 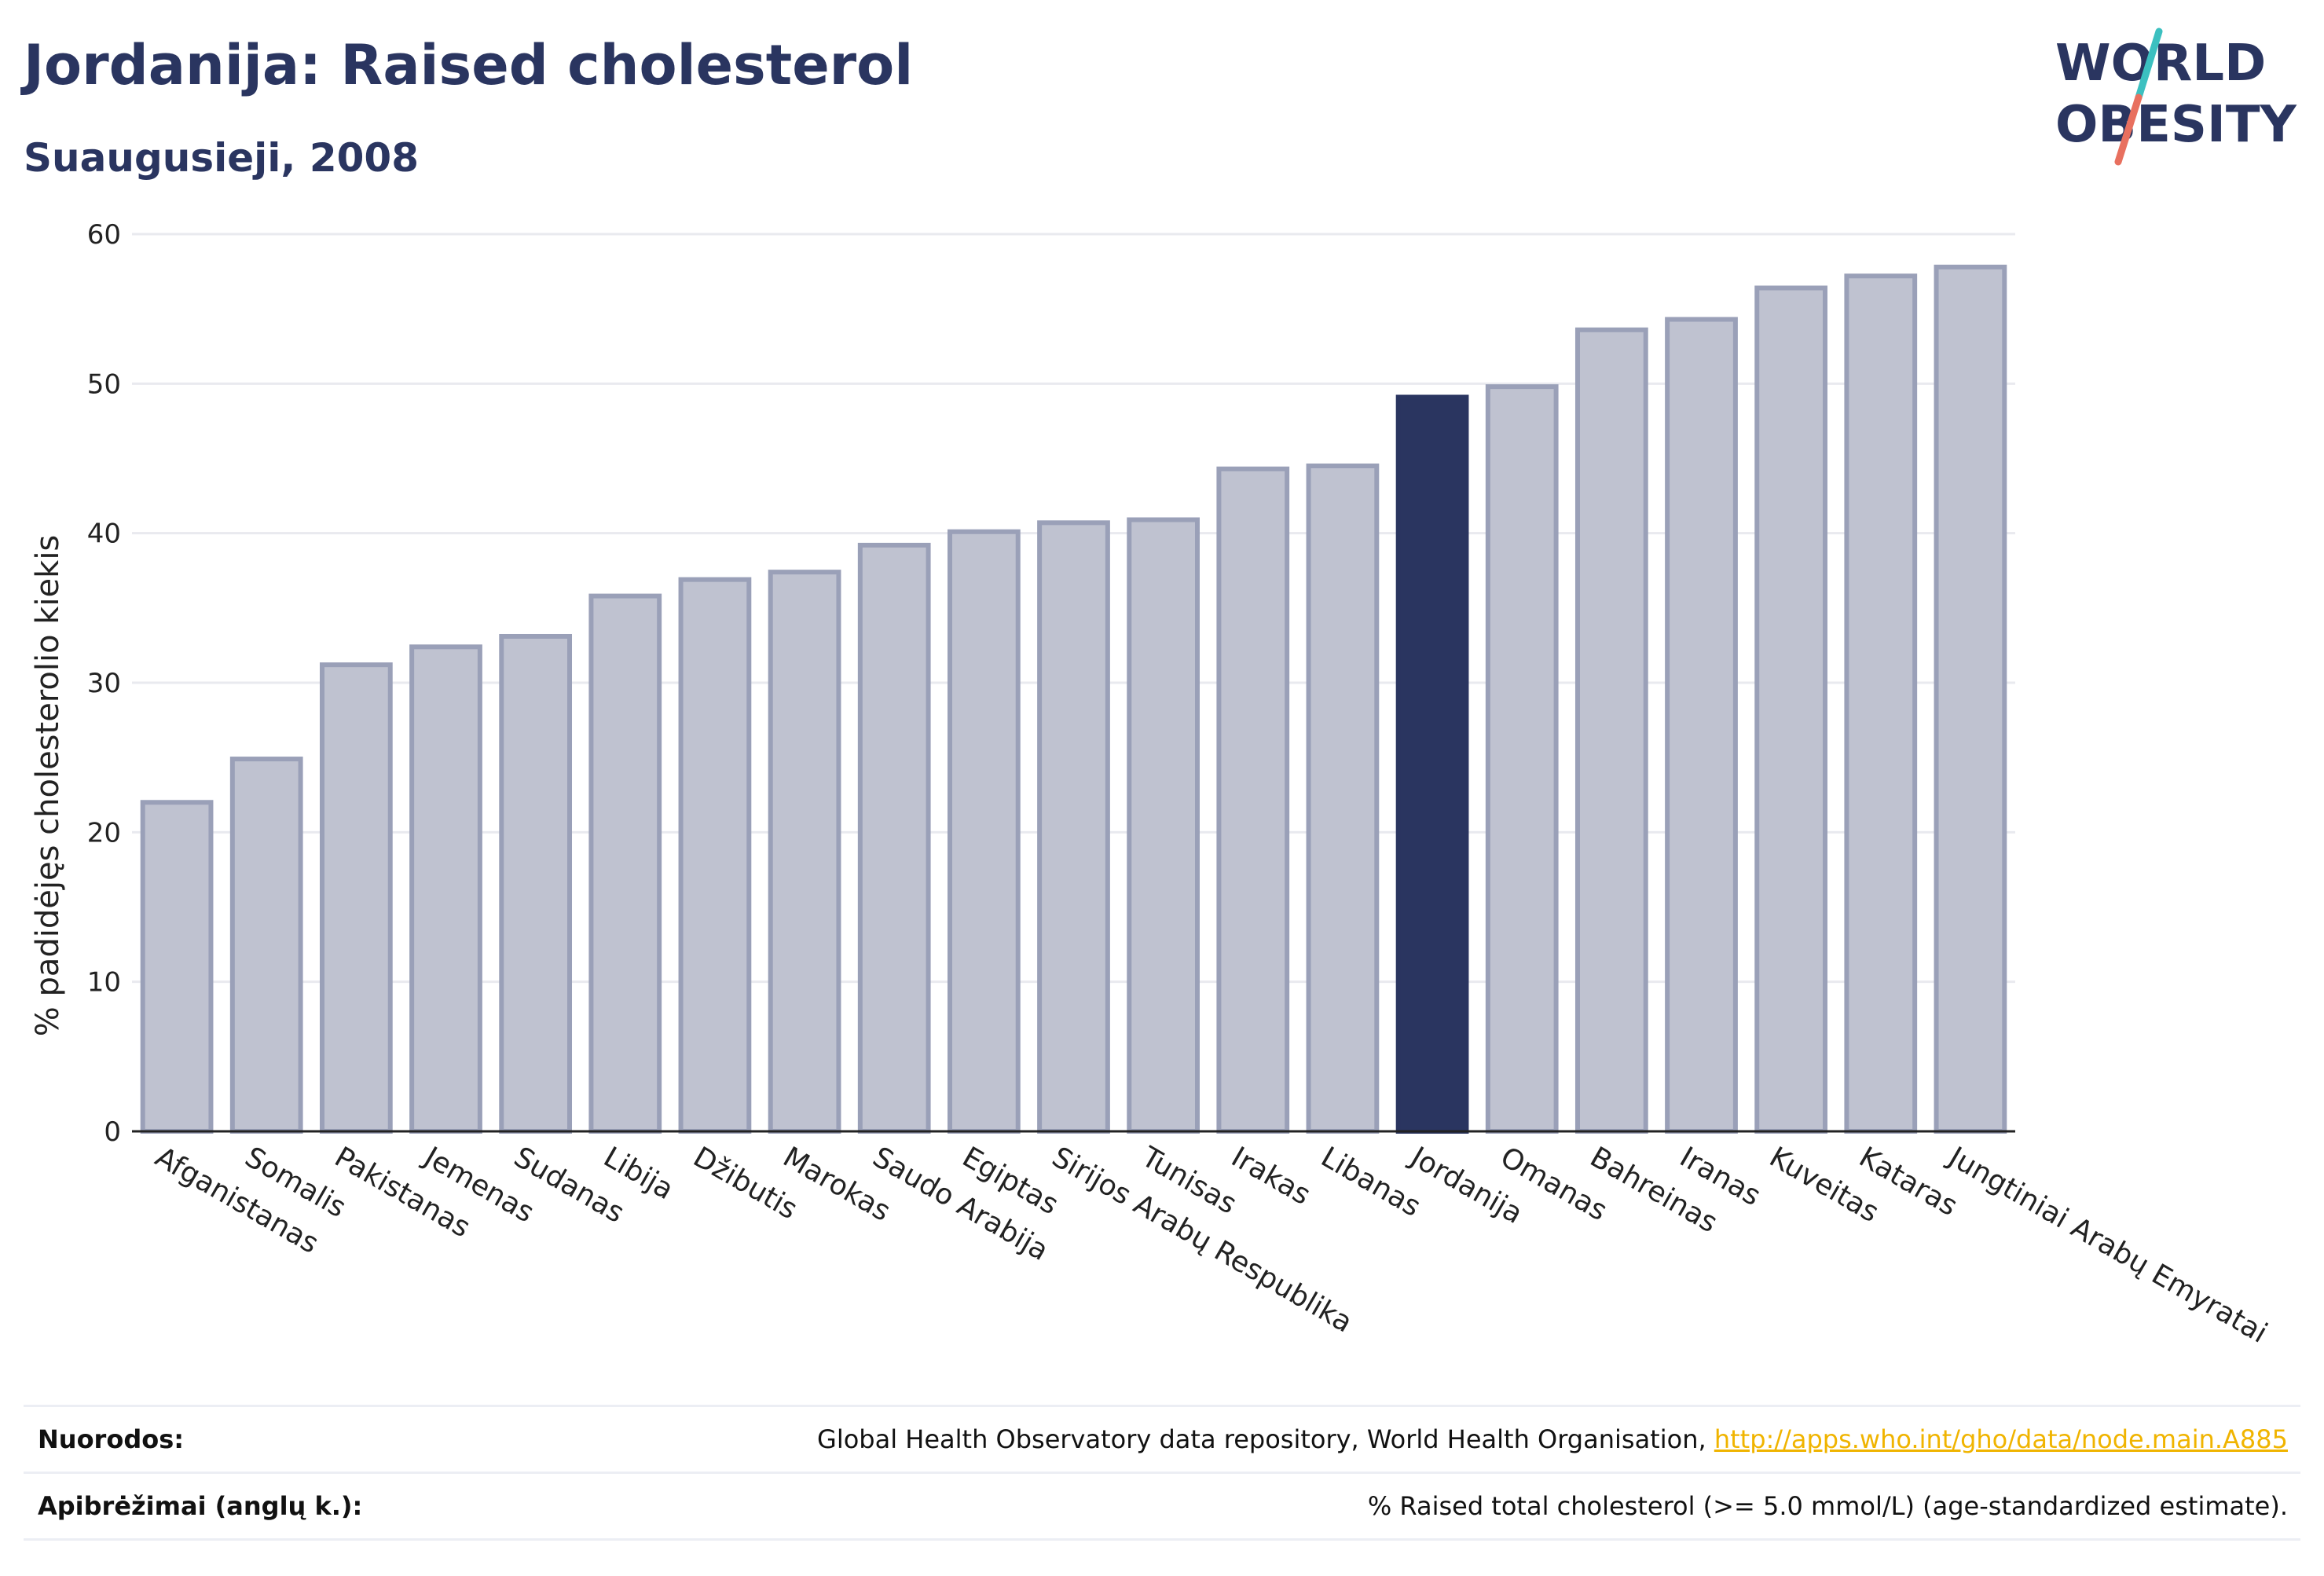 I want to click on y-tick-label: 60, so click(x=104, y=235).